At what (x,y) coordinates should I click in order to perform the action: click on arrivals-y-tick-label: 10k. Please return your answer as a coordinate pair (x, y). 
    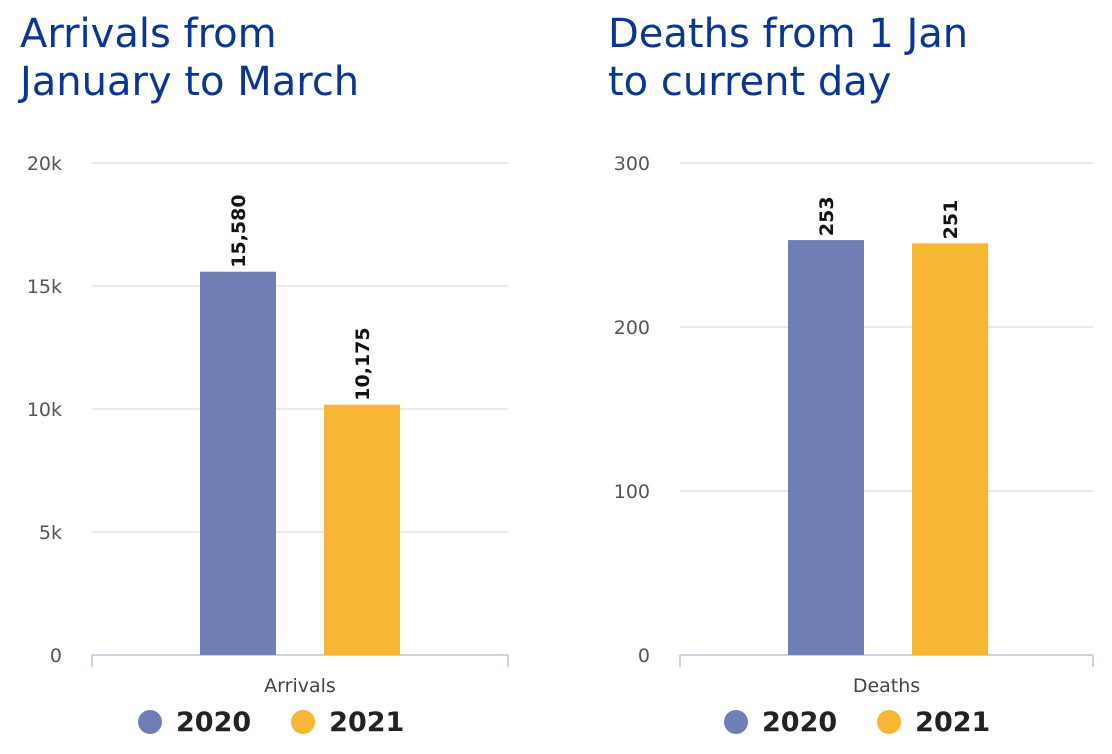
    Looking at the image, I should click on (44, 410).